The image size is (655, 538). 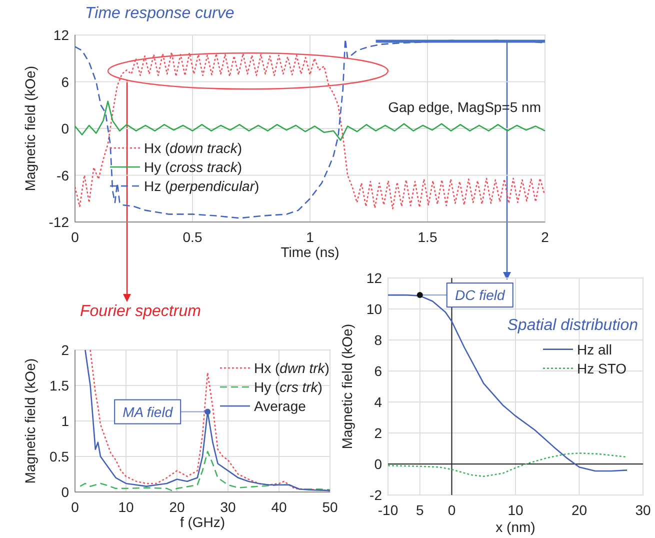 I want to click on chart-title: Time response curve, so click(x=159, y=13).